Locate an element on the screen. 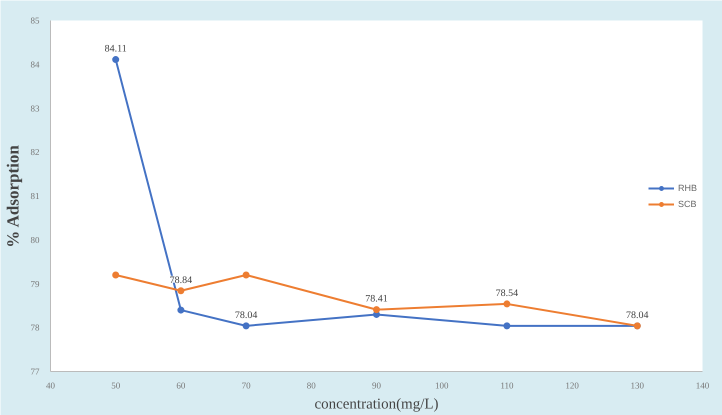 The height and width of the screenshot is (415, 722). x-tick-label: 100 is located at coordinates (441, 385).